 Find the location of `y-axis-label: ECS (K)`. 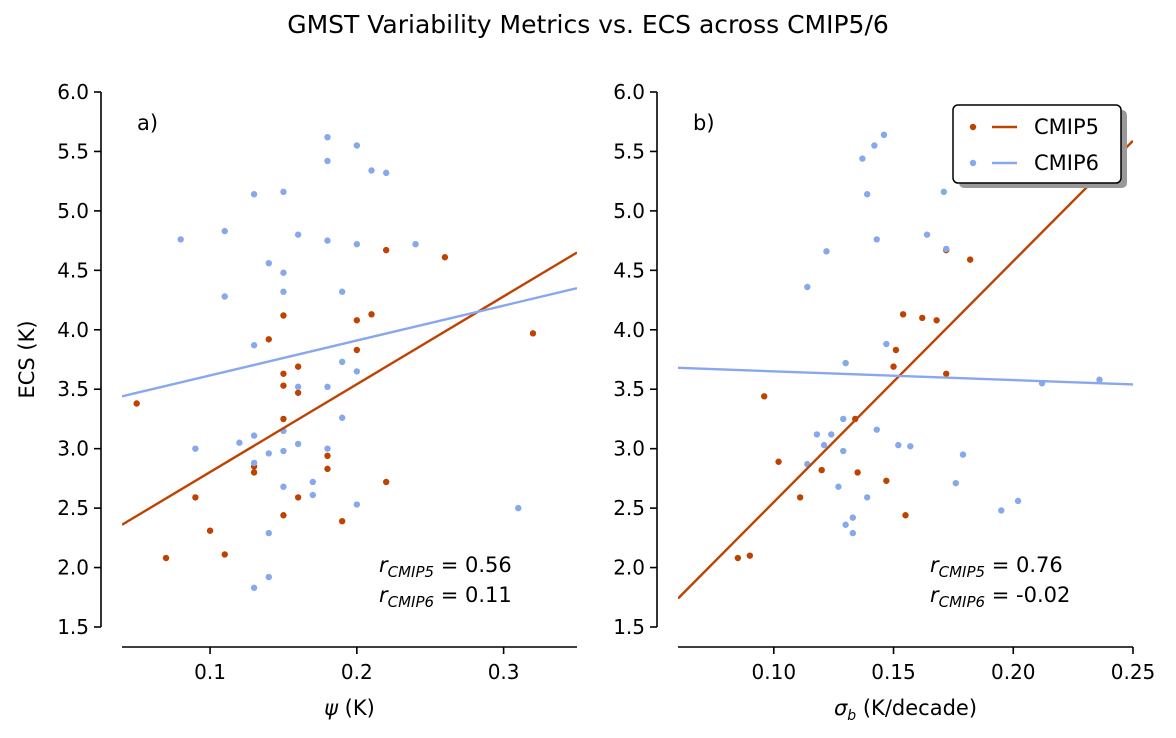

y-axis-label: ECS (K) is located at coordinates (27, 359).